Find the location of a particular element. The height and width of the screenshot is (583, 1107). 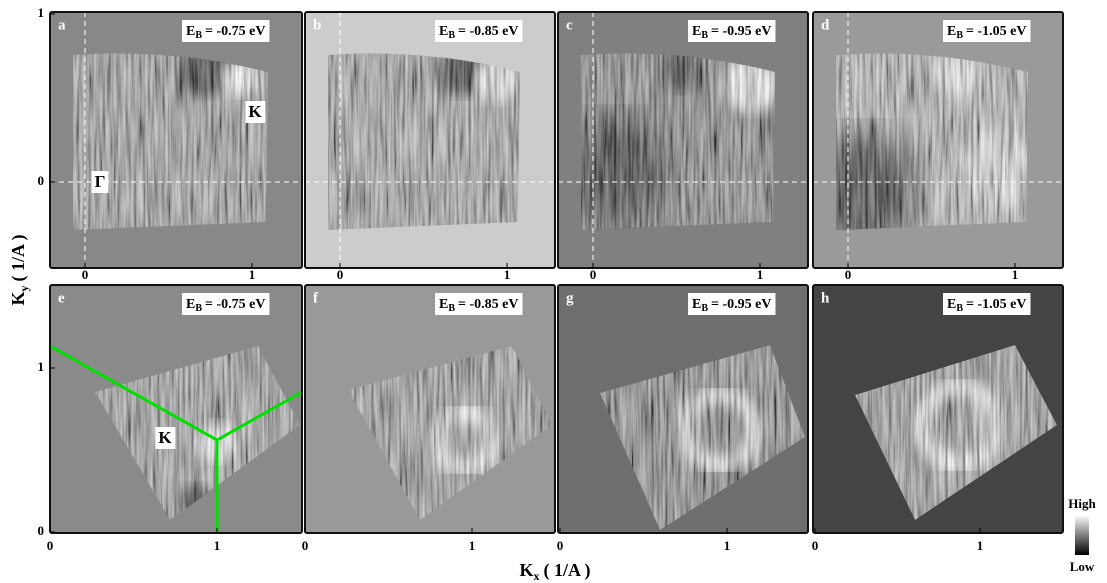

panel: f EB = -0.85 eV 0 1 is located at coordinates (429, 418).